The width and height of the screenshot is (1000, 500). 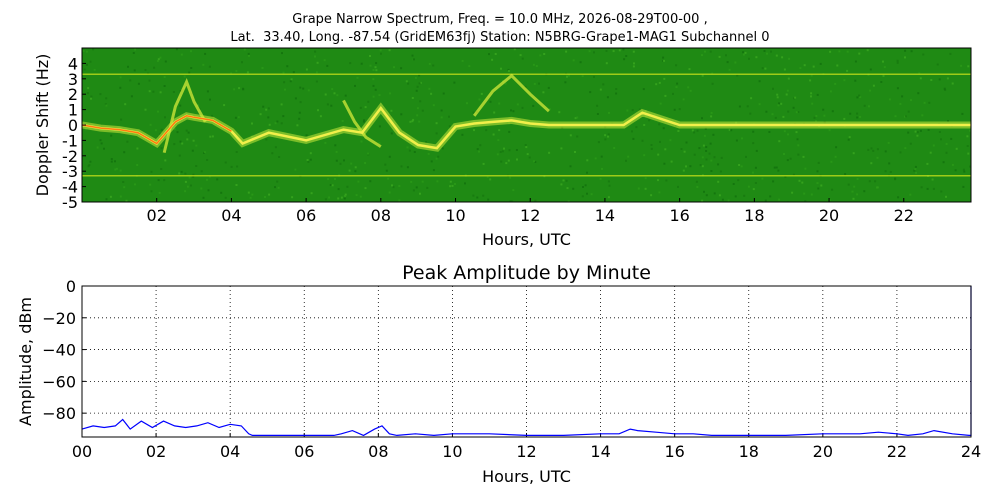 I want to click on spectrogram-x-tick-label: 08, so click(x=381, y=215).